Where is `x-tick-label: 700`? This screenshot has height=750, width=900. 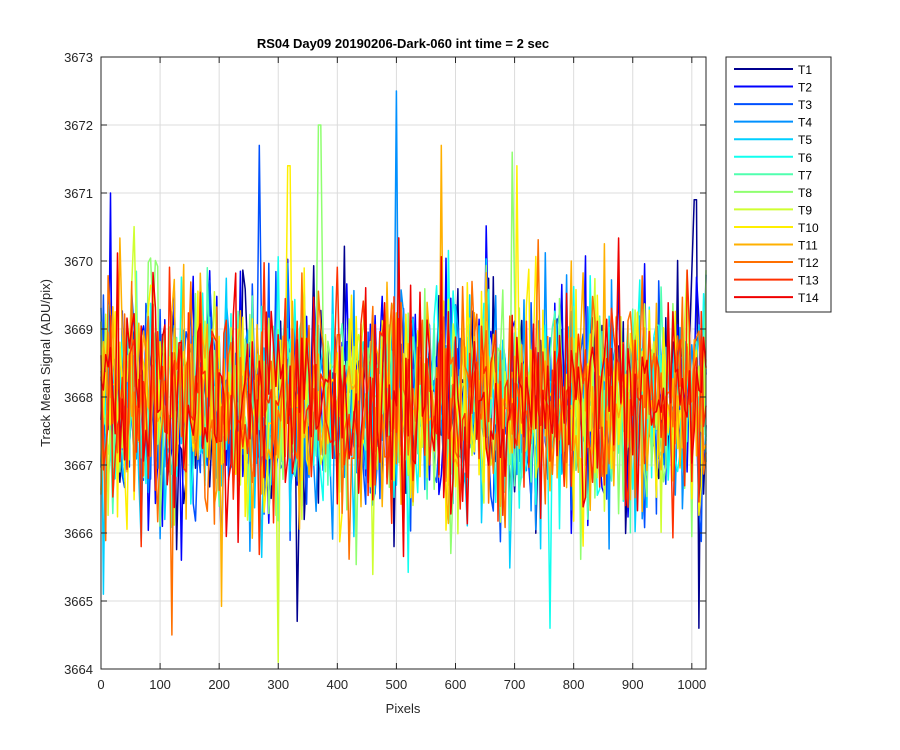 x-tick-label: 700 is located at coordinates (515, 684).